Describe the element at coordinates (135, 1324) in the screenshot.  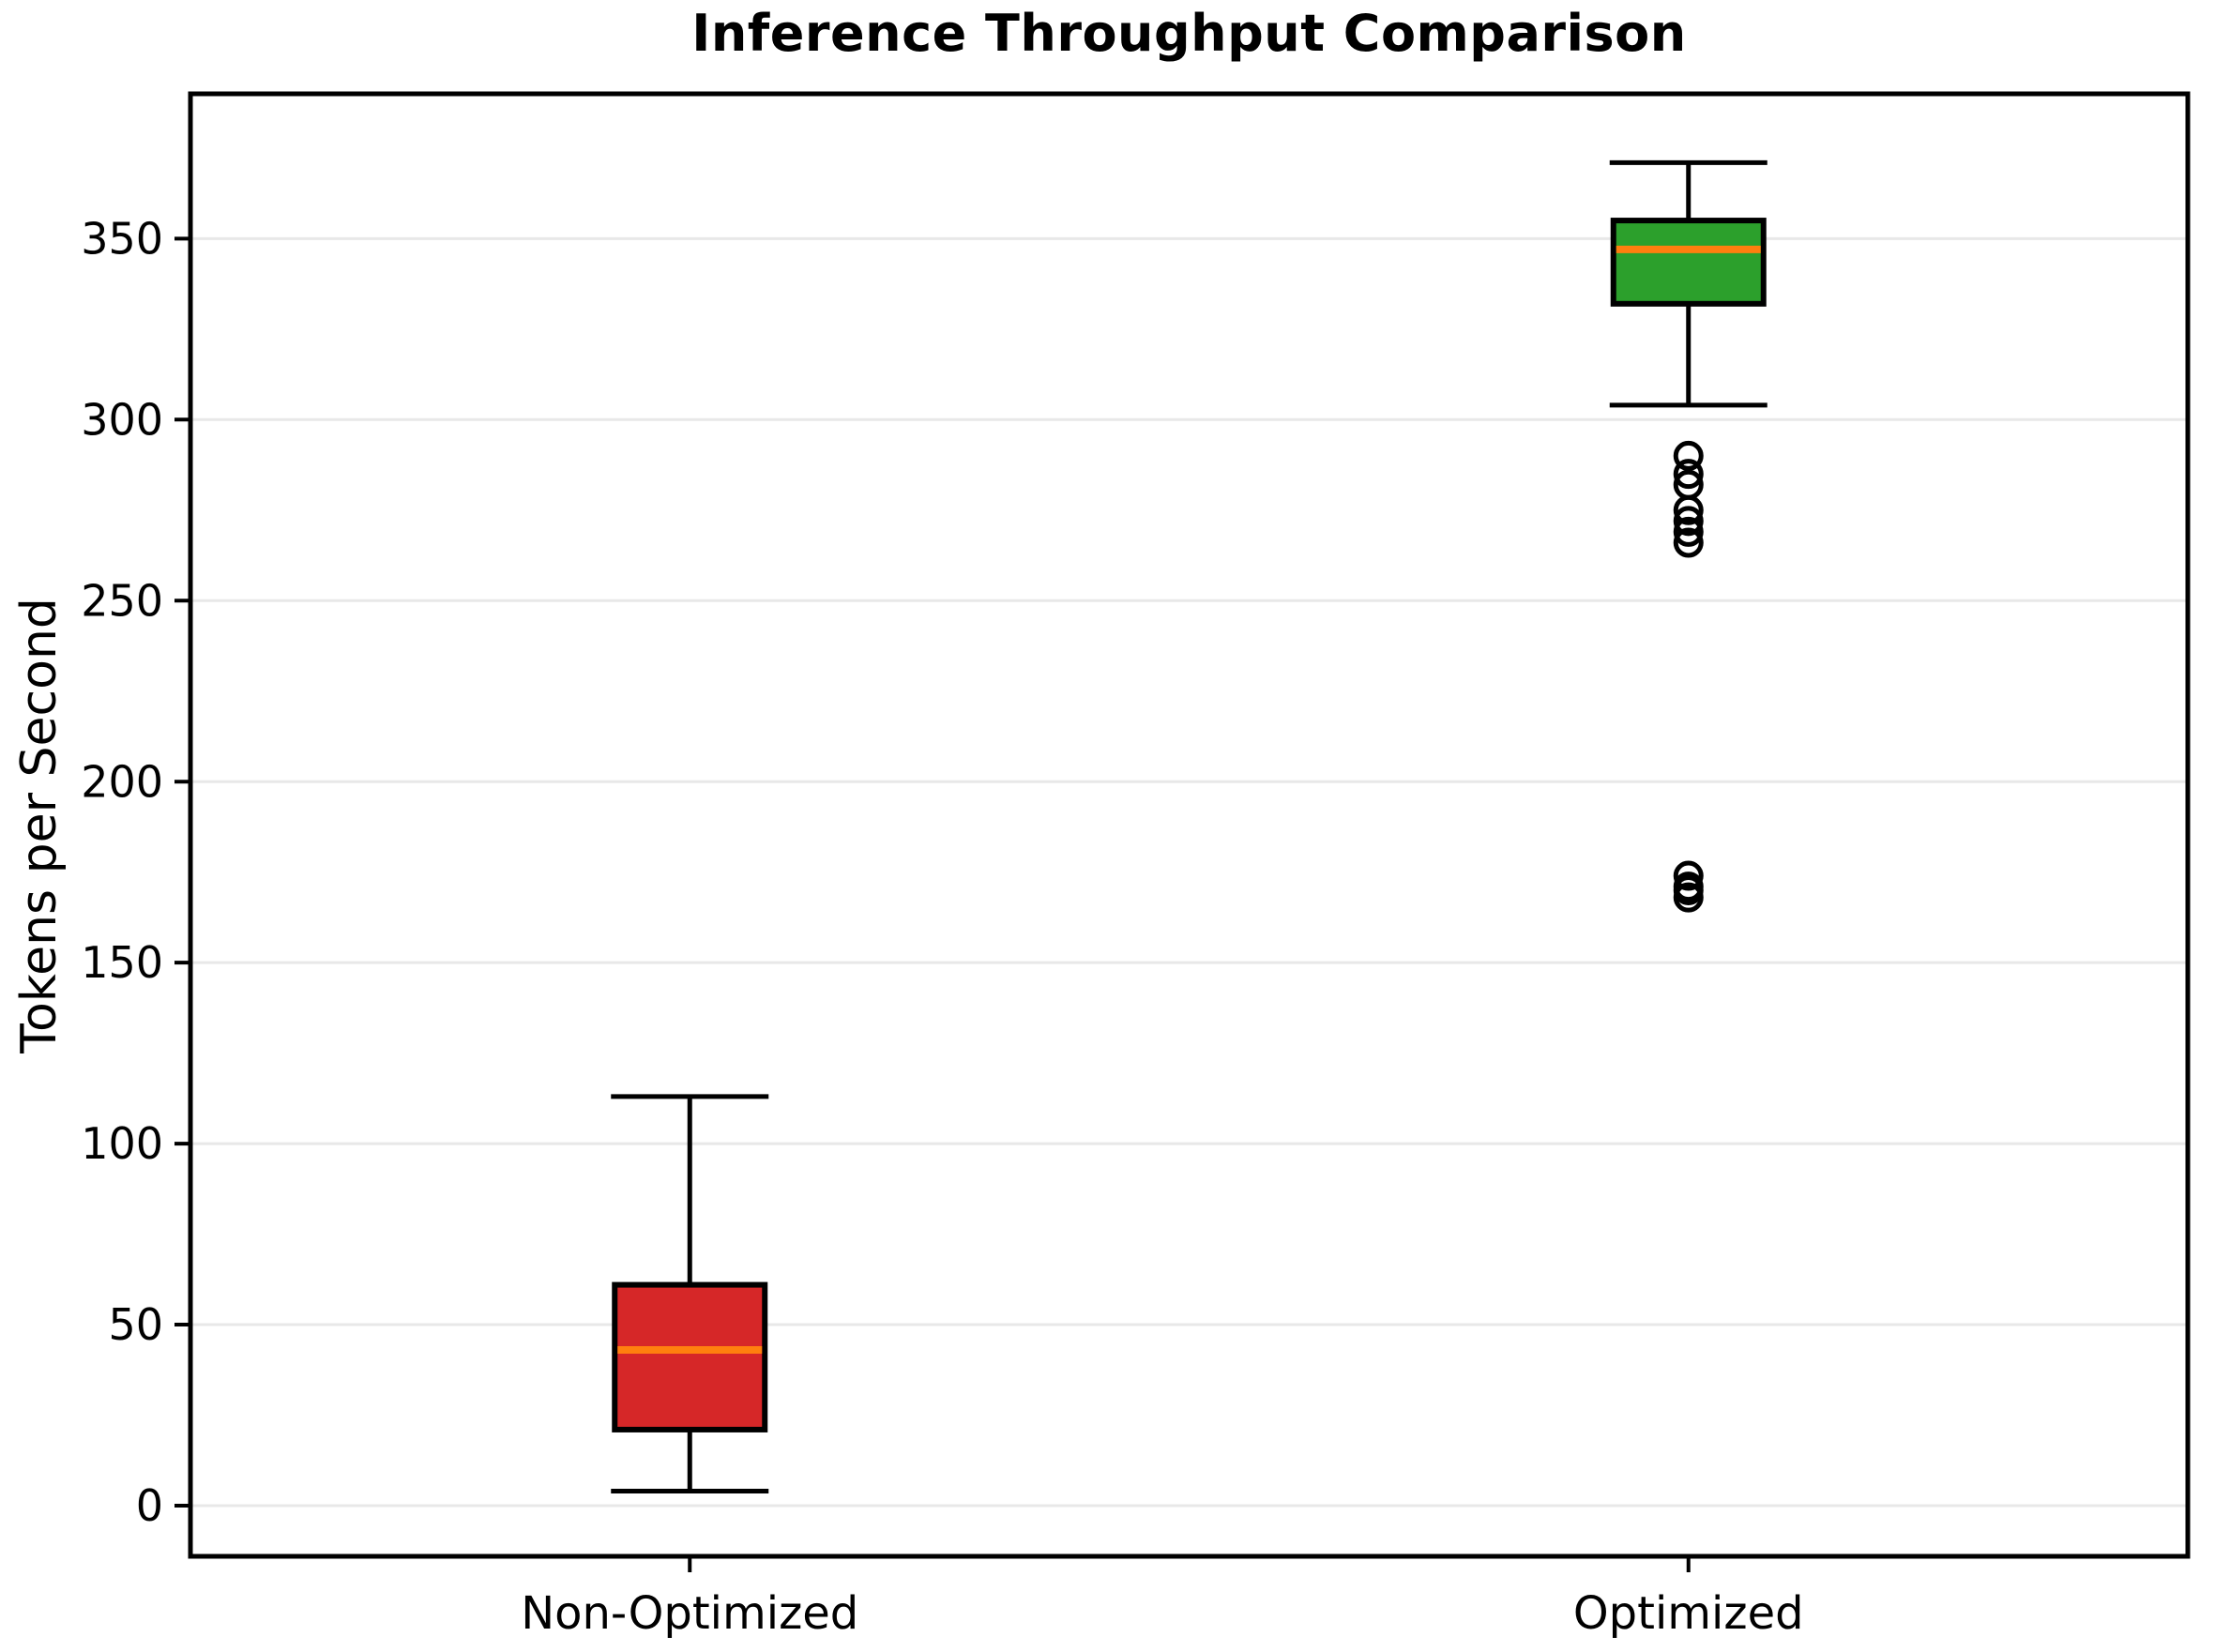
I see `y-tick-label: 50` at that location.